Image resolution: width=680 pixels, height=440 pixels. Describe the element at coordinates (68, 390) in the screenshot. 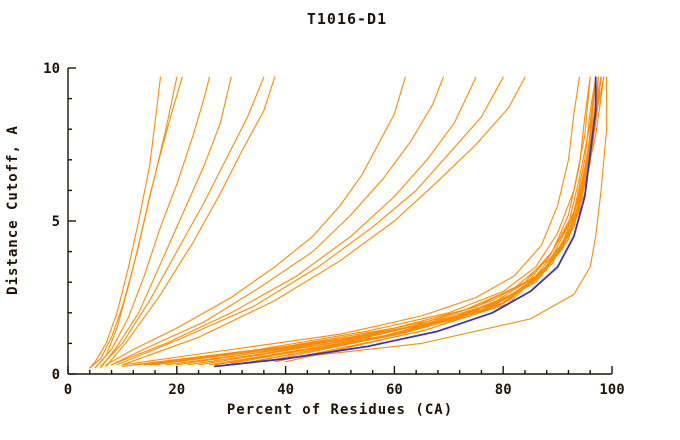

I see `x-tick-label: 0` at that location.